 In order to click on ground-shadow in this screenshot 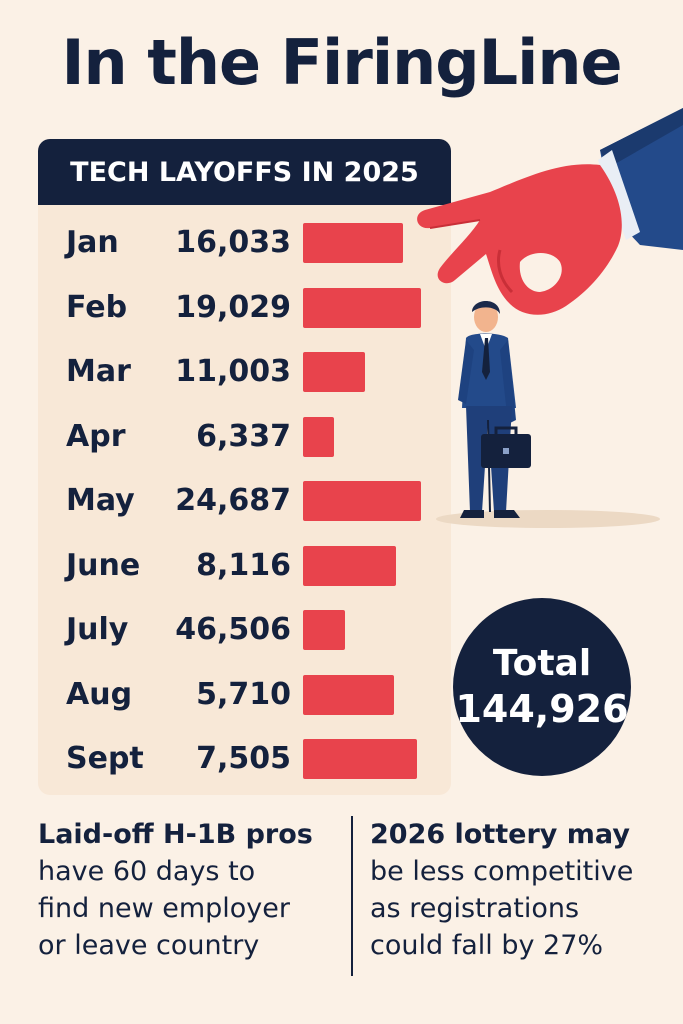, I will do `click(548, 519)`.